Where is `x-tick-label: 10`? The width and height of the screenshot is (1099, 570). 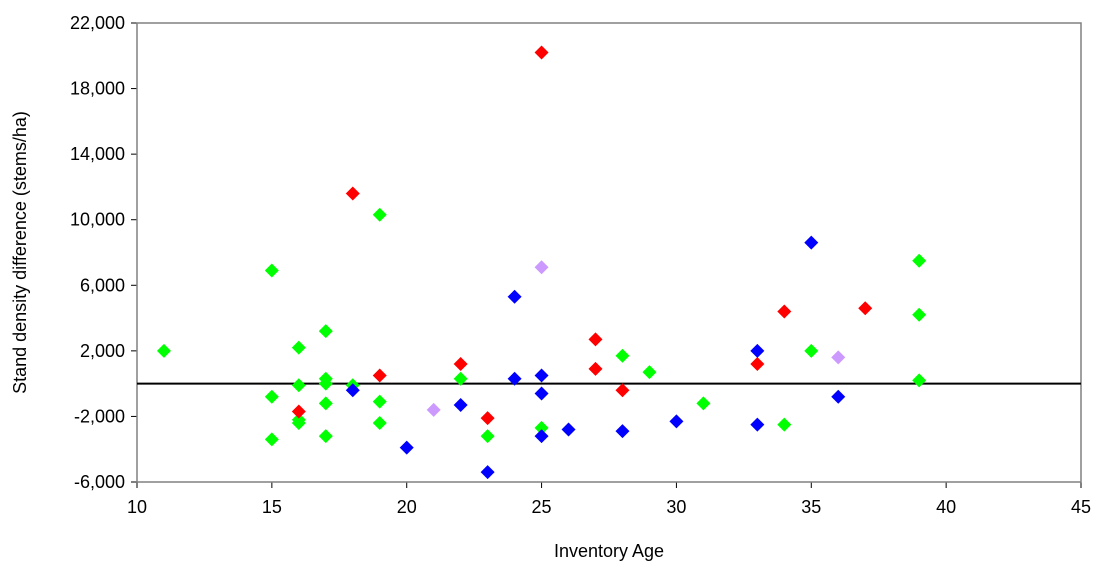
x-tick-label: 10 is located at coordinates (137, 507).